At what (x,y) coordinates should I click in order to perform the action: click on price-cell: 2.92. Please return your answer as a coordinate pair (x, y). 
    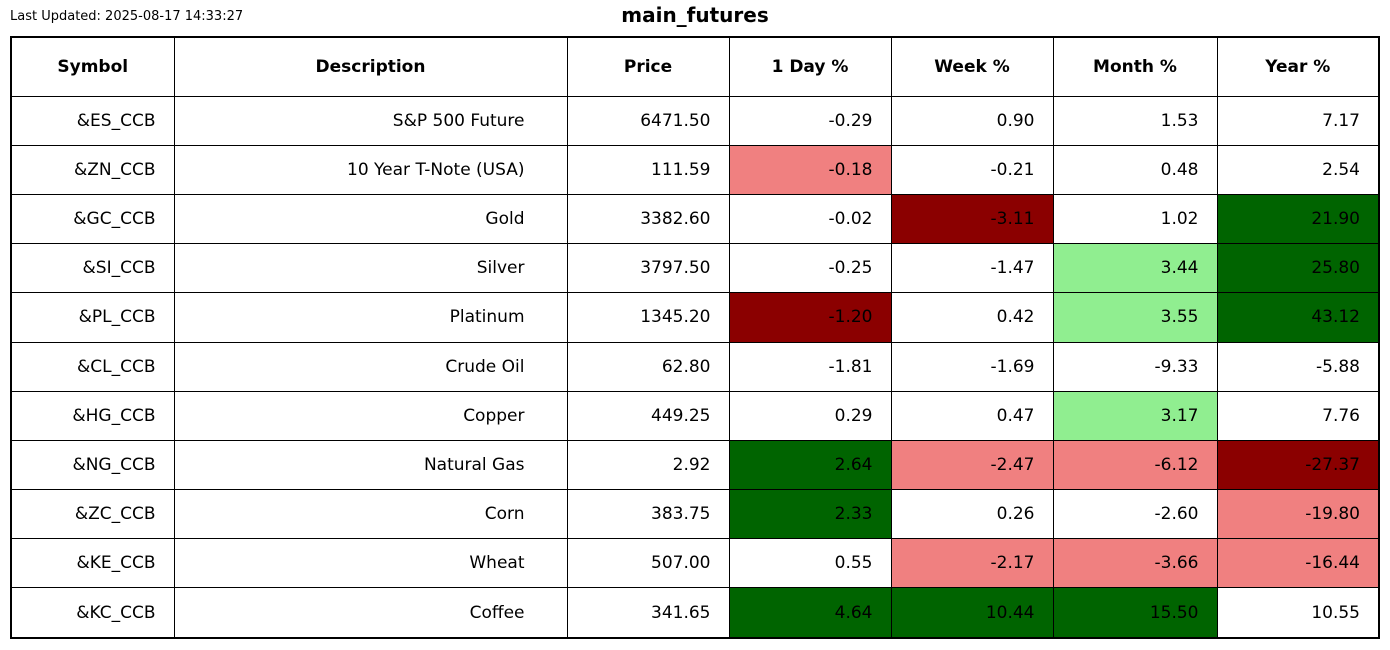
    Looking at the image, I should click on (648, 464).